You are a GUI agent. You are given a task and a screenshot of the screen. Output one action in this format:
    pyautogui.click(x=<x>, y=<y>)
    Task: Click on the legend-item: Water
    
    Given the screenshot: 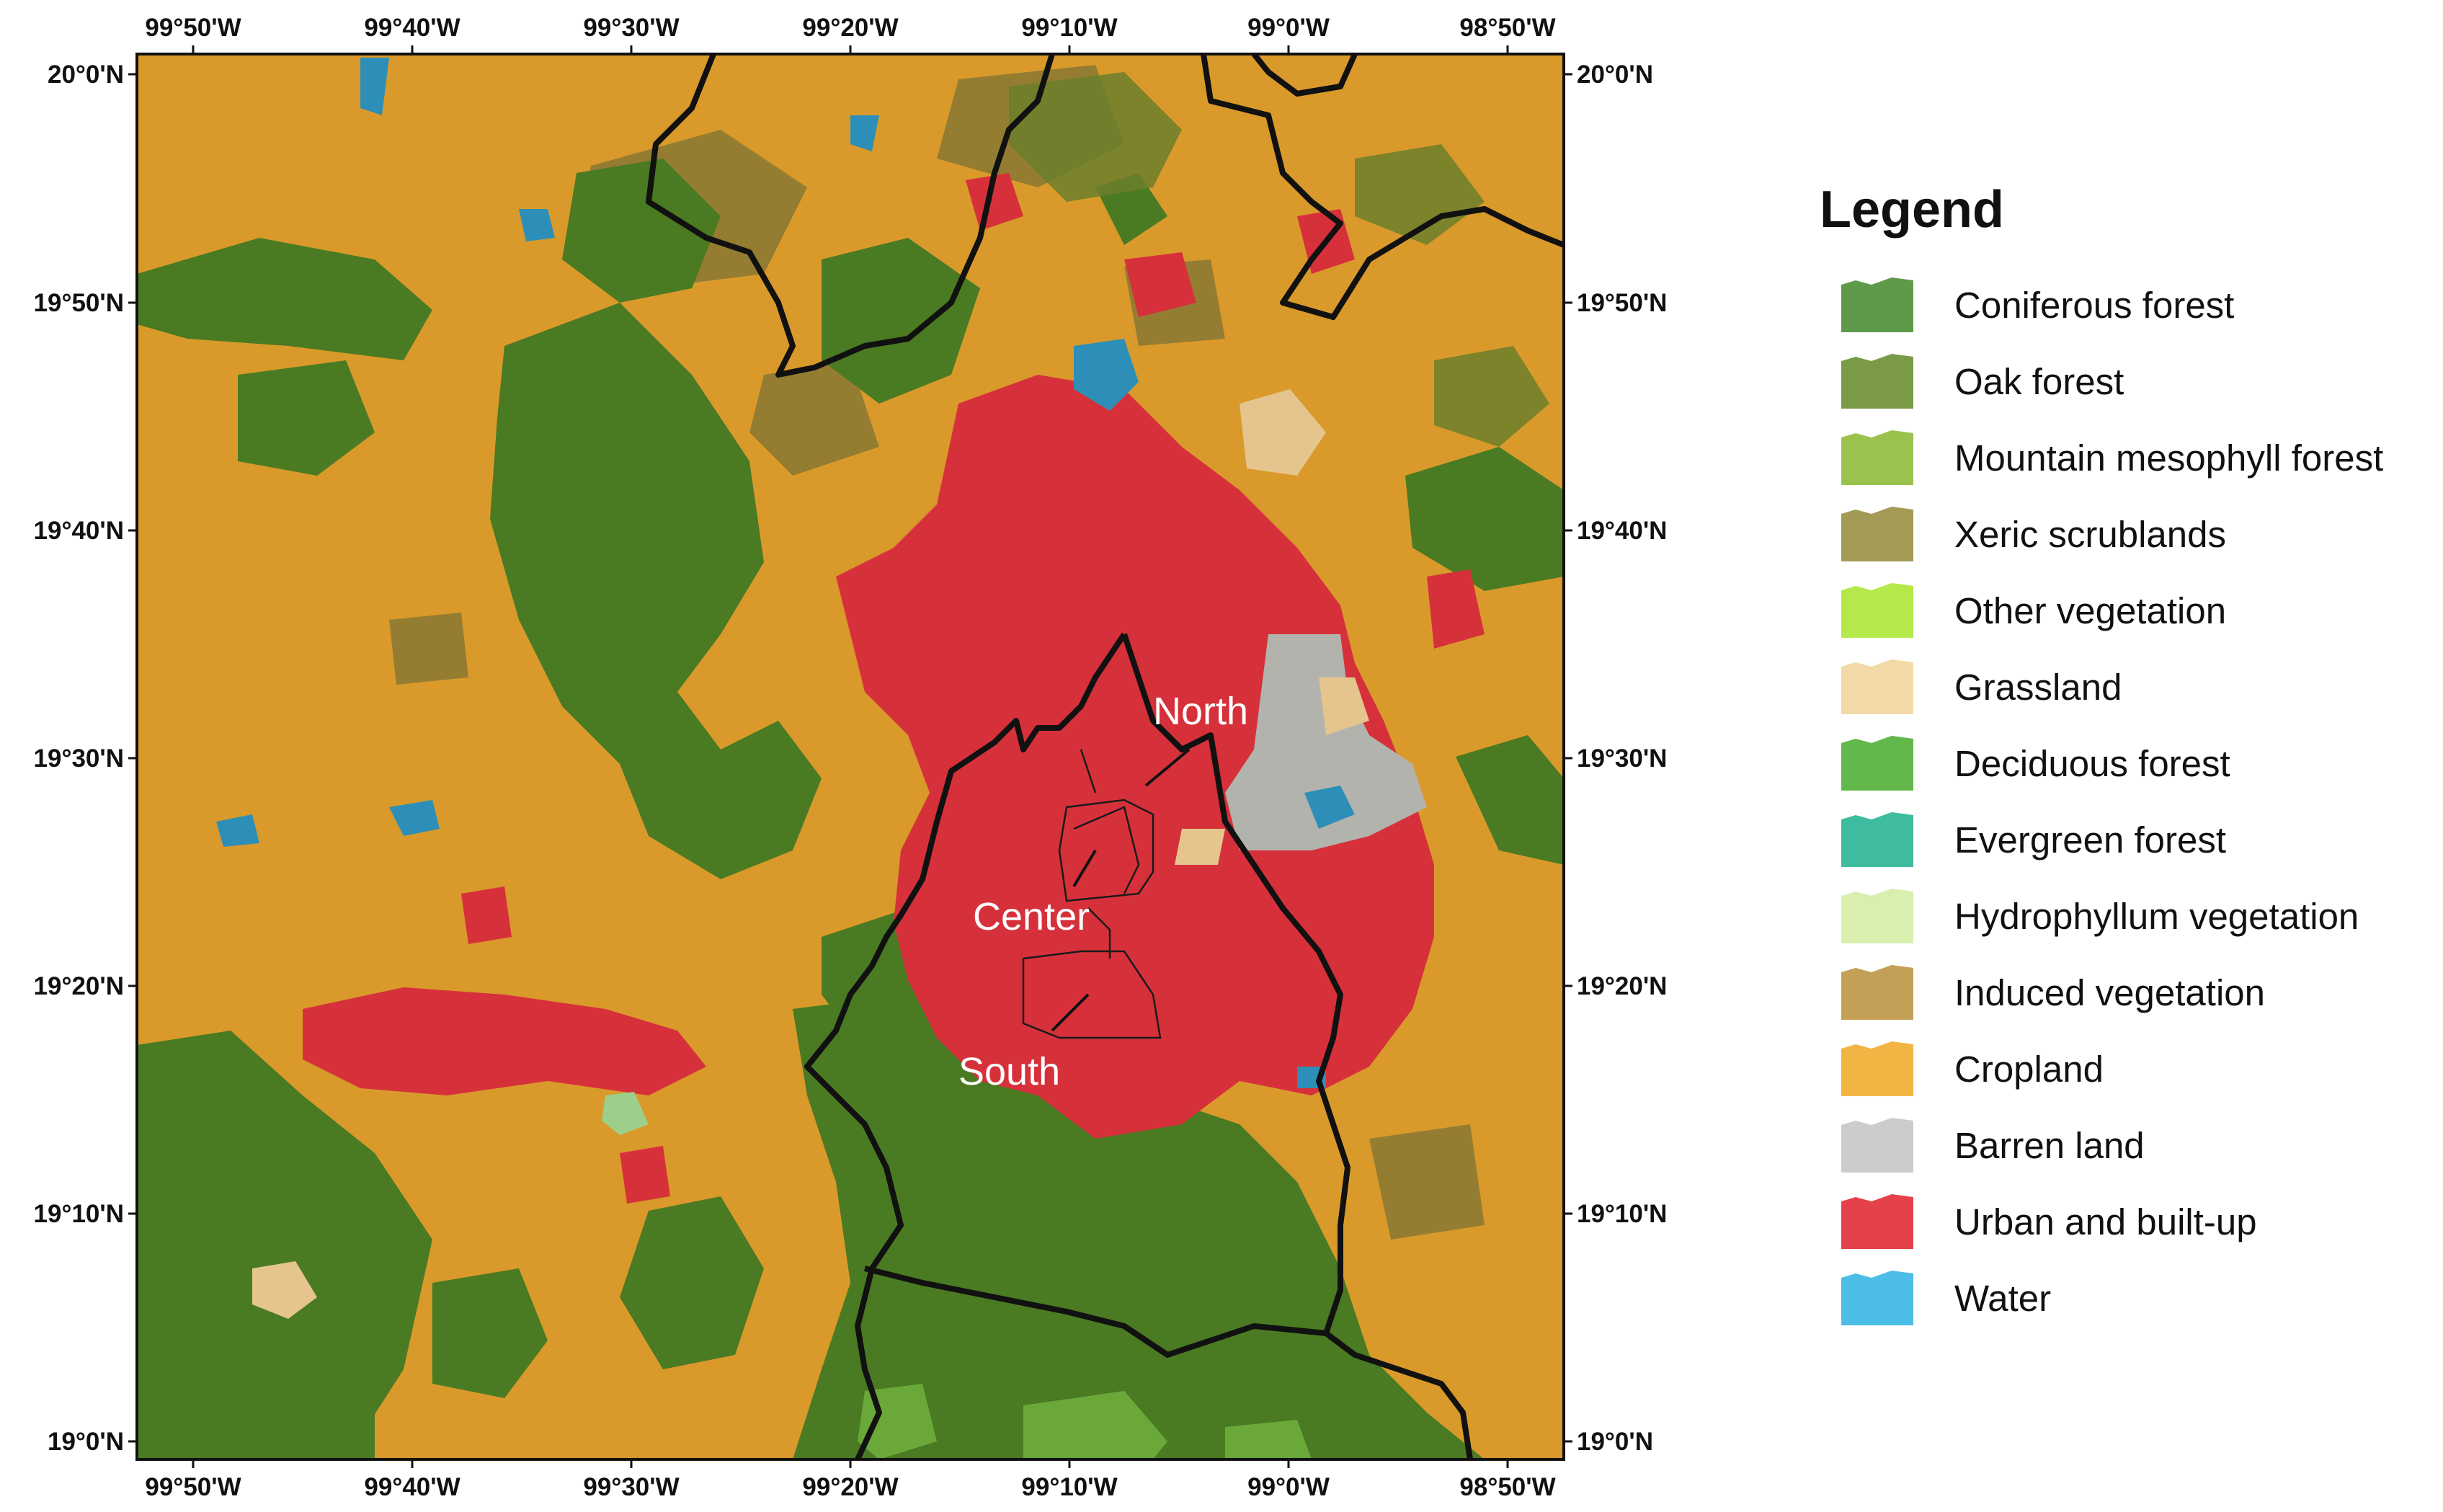 What is the action you would take?
    pyautogui.click(x=1946, y=1298)
    